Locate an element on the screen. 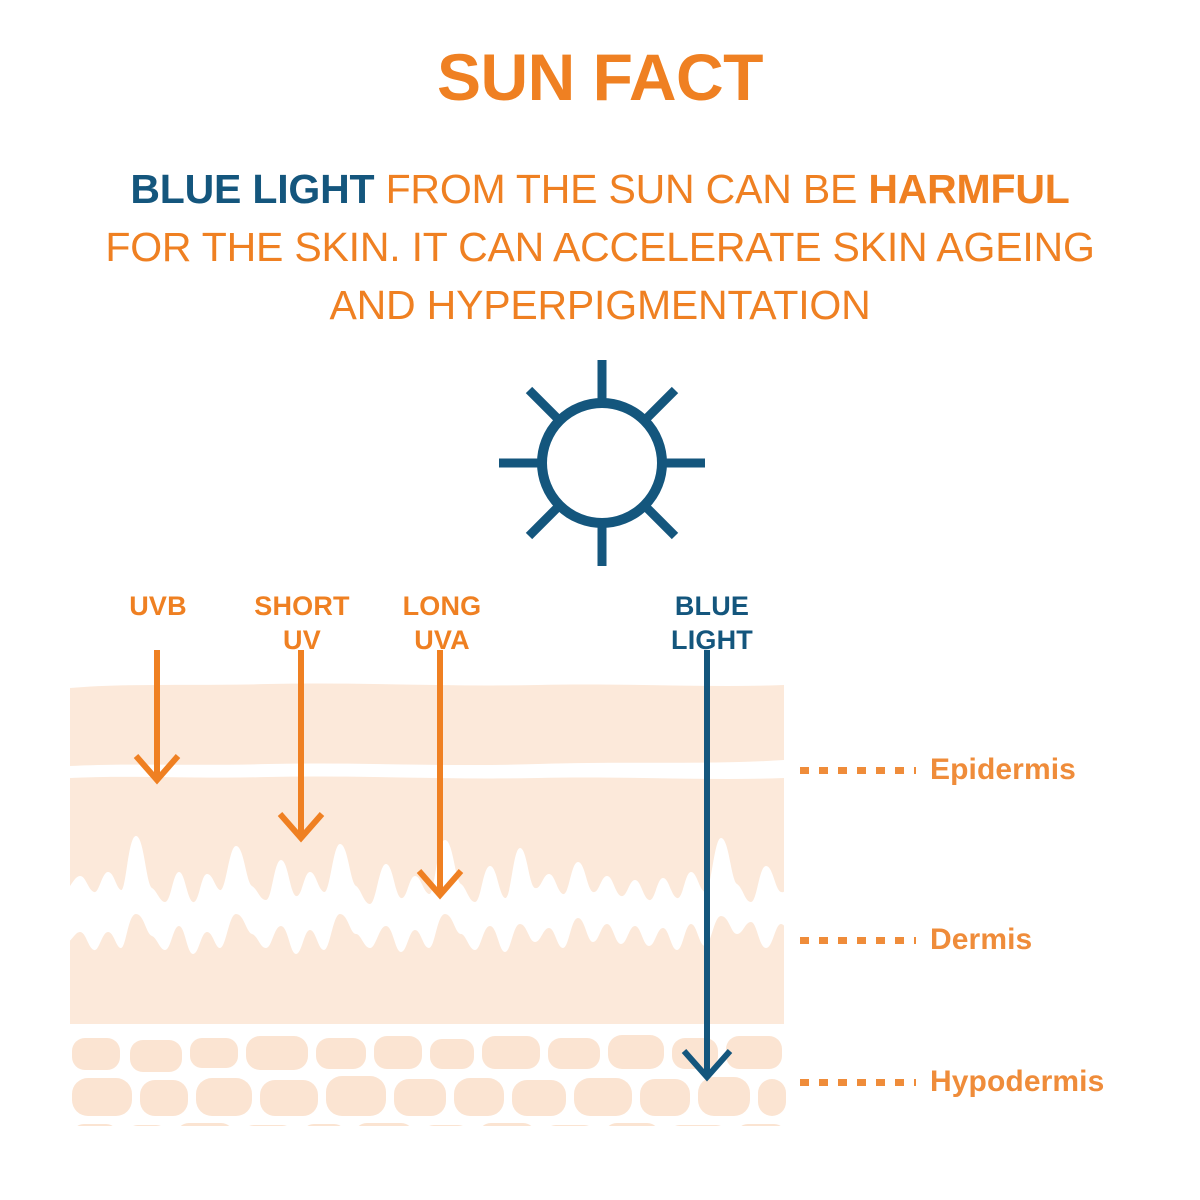  subtitle-blue-light: BLUE LIGHT is located at coordinates (252, 189).